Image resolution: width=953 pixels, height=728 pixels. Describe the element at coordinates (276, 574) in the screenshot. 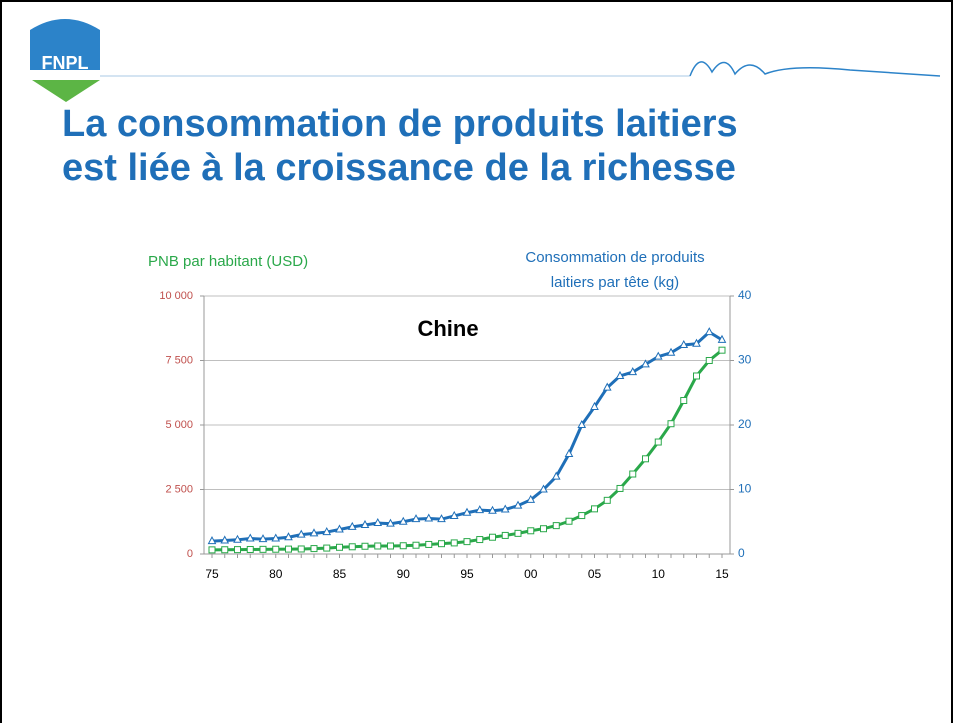

I see `x-tick-label: 80` at that location.